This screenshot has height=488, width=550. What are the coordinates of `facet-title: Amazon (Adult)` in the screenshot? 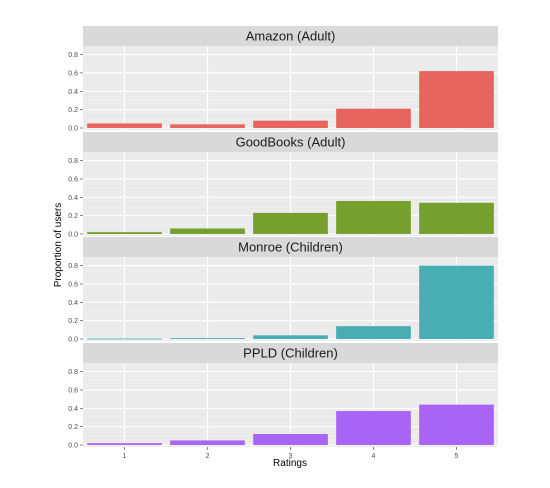 It's located at (291, 36).